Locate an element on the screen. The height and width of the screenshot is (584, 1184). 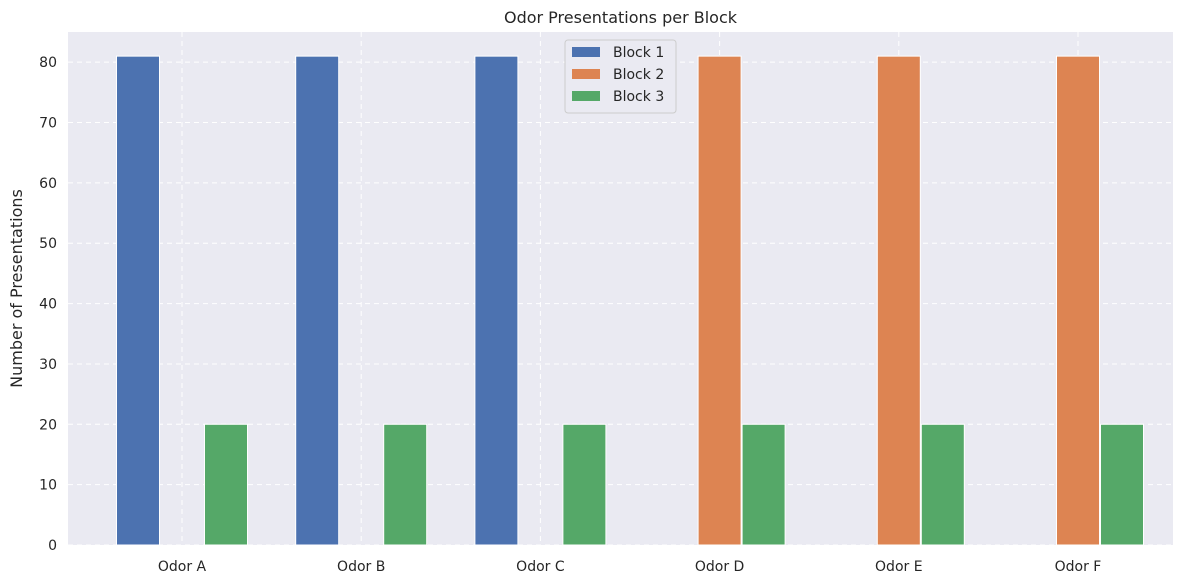
y-tick-label: 60 is located at coordinates (48, 184).